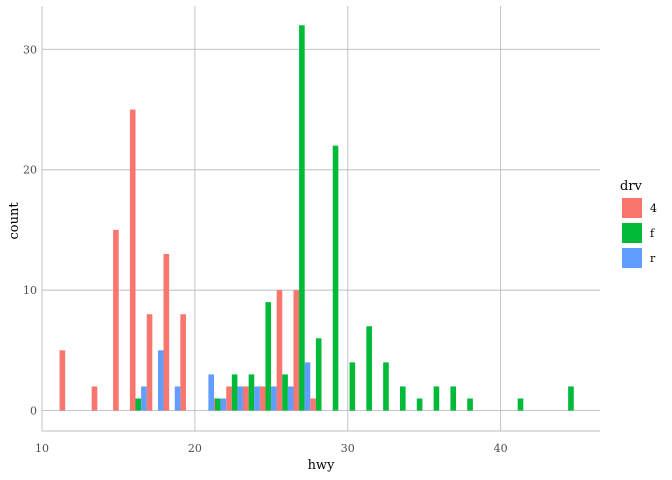 Image resolution: width=672 pixels, height=480 pixels. What do you see at coordinates (14, 221) in the screenshot?
I see `y-axis-title: count` at bounding box center [14, 221].